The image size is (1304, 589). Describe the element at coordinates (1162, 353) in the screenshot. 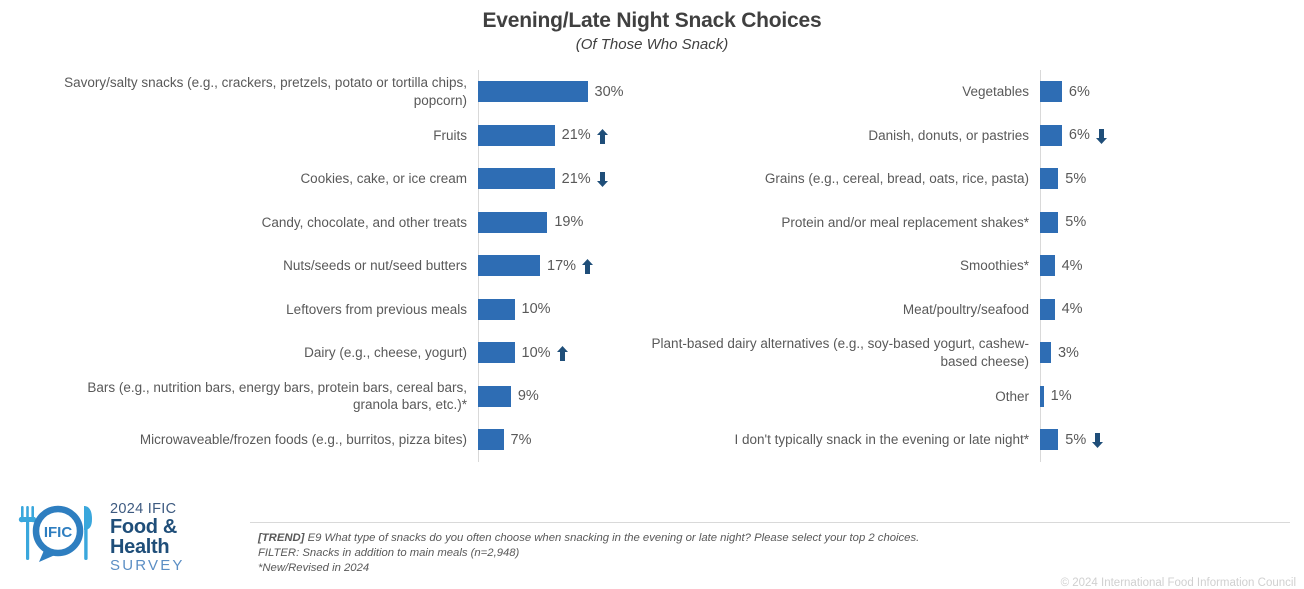

I see `bar-zone: 3%` at that location.